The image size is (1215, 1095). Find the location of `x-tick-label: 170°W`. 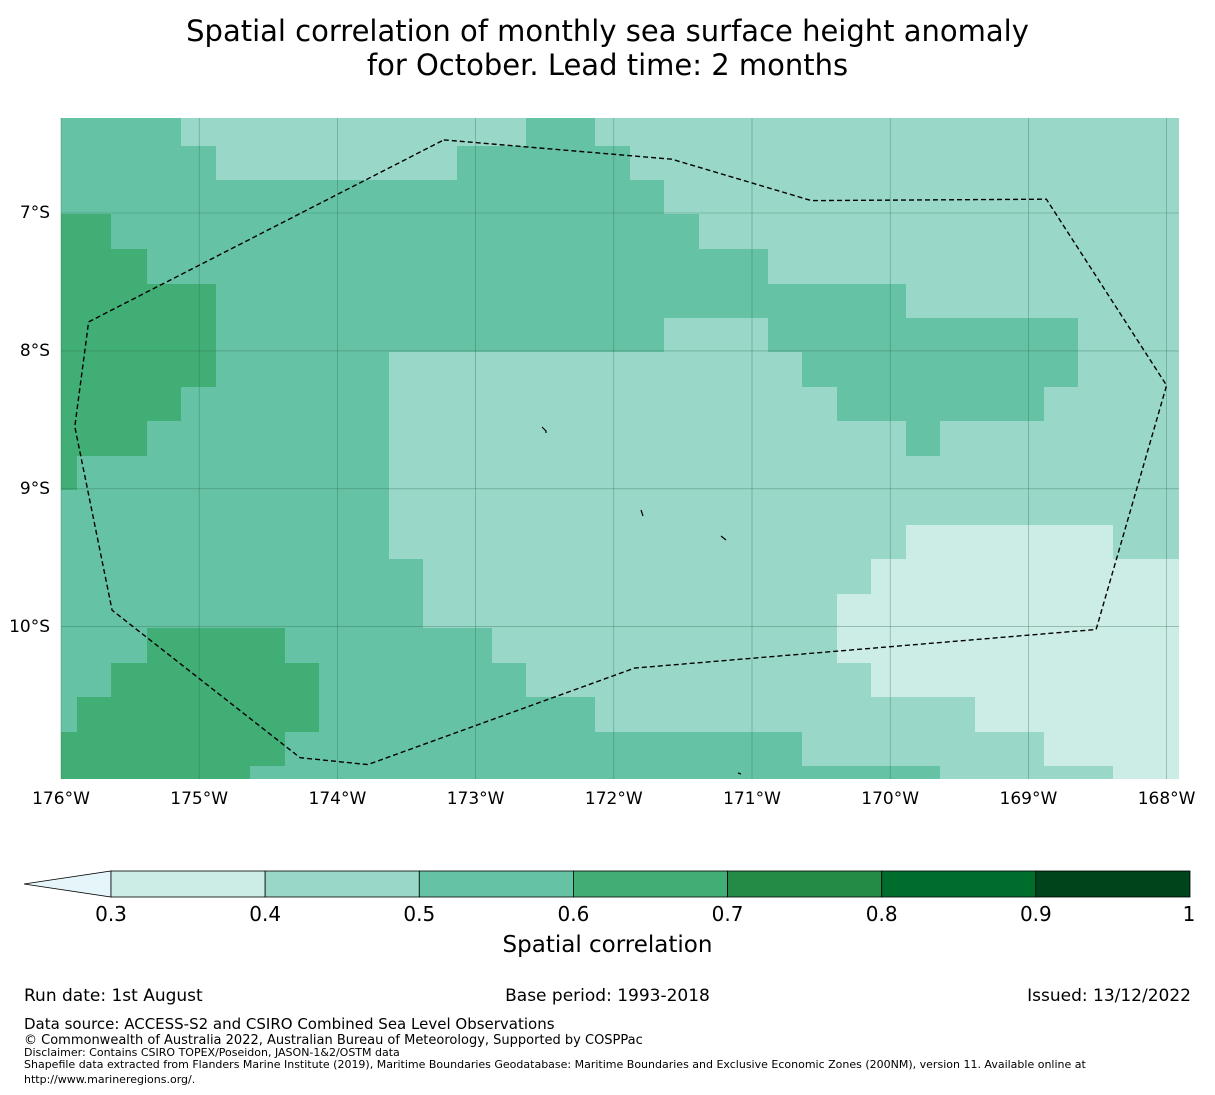

x-tick-label: 170°W is located at coordinates (890, 799).